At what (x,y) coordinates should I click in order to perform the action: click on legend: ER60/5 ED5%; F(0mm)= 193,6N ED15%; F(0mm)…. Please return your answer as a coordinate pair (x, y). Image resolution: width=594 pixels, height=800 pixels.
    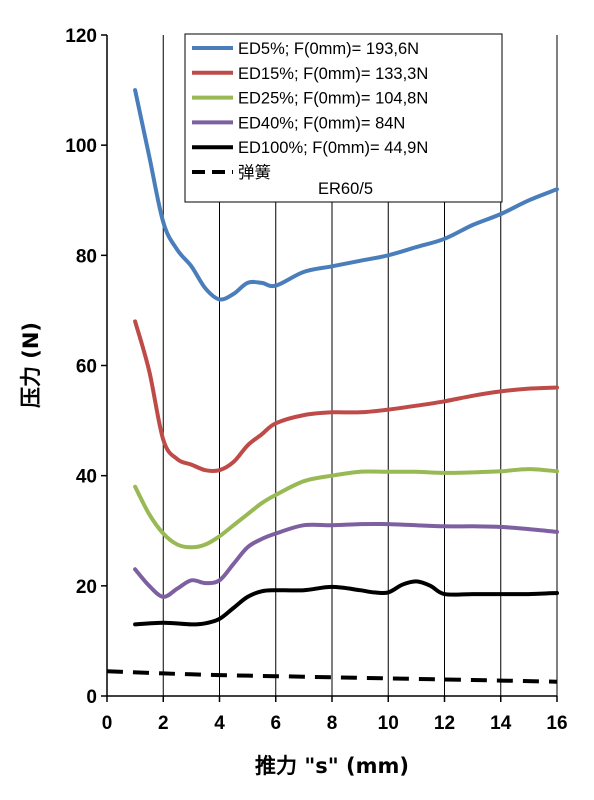
    Looking at the image, I should click on (343, 118).